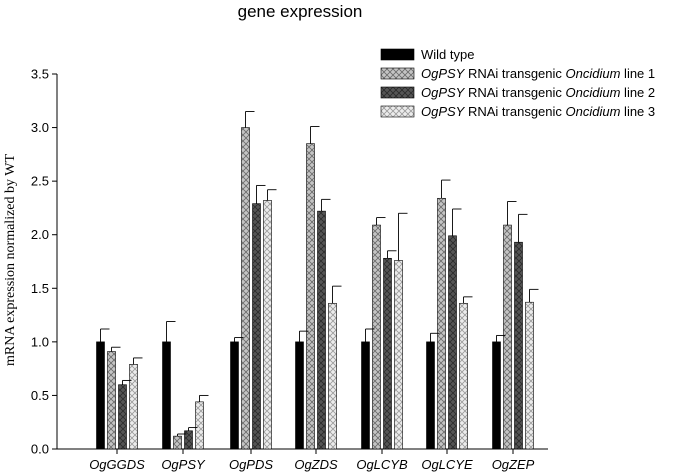 The width and height of the screenshot is (685, 472). What do you see at coordinates (251, 464) in the screenshot?
I see `category-label: OgPDS` at bounding box center [251, 464].